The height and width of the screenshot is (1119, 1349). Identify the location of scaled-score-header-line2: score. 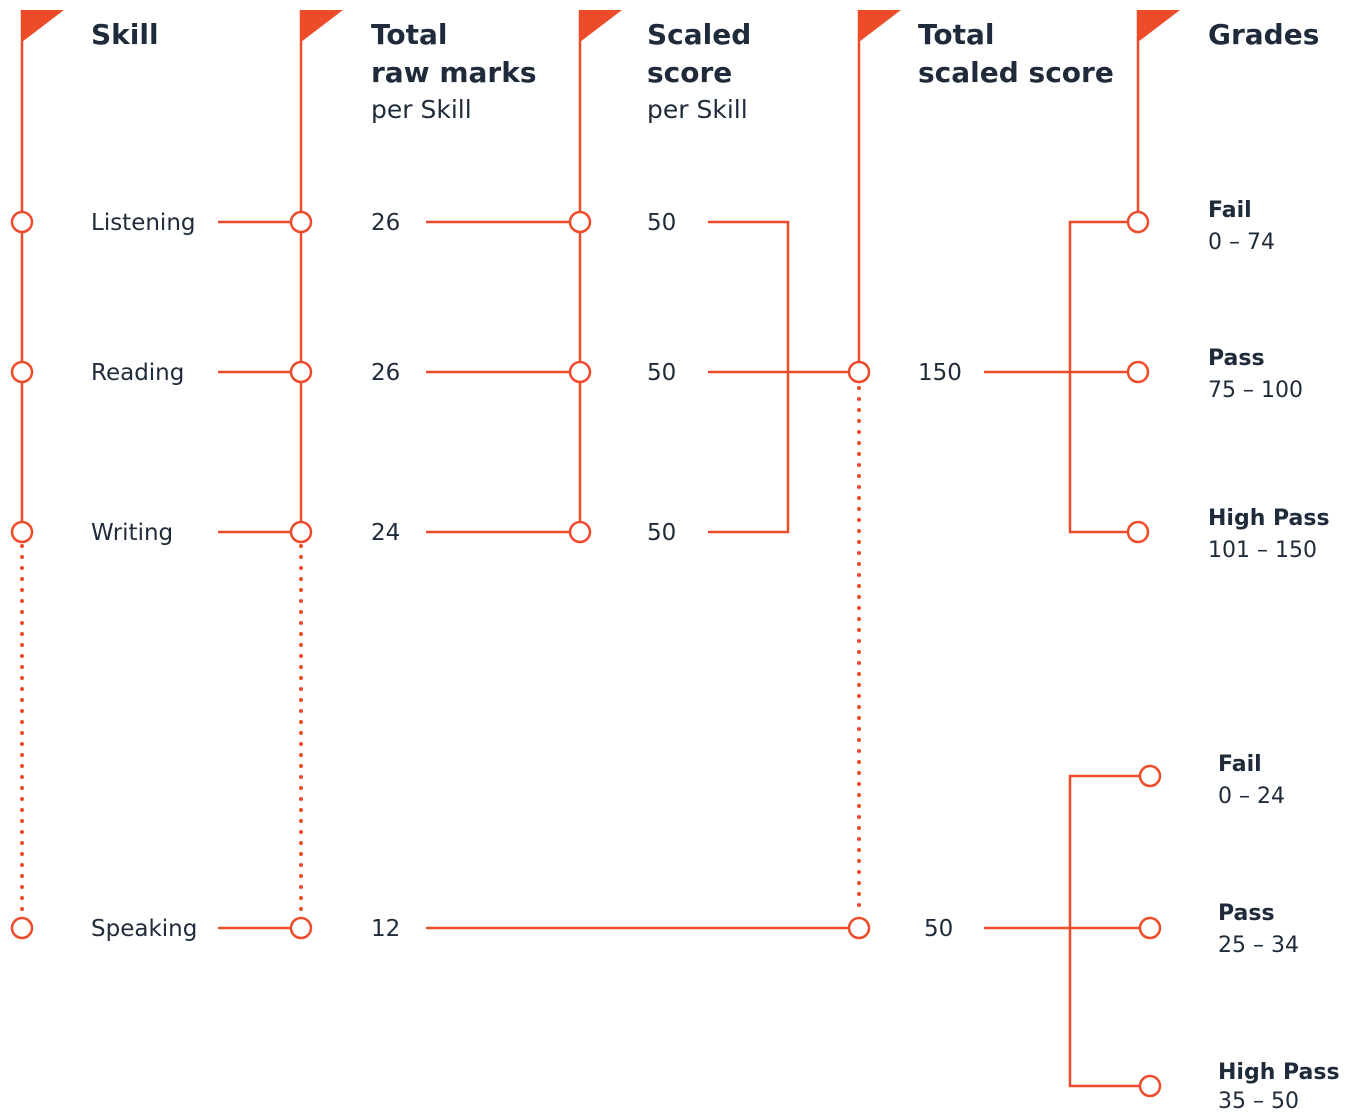
(690, 72).